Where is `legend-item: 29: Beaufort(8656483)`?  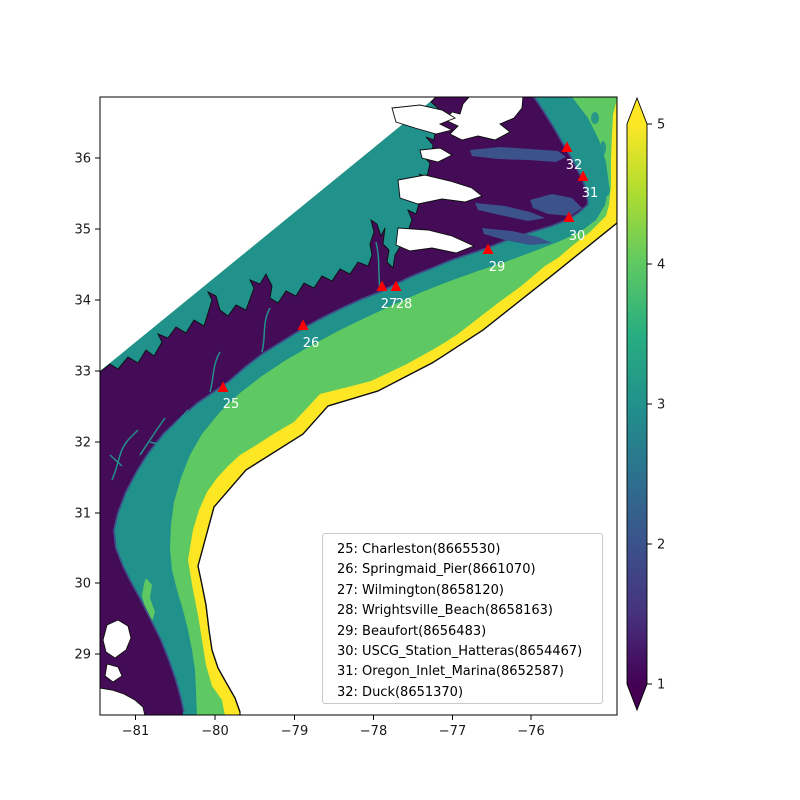
legend-item: 29: Beaufort(8656483) is located at coordinates (412, 631).